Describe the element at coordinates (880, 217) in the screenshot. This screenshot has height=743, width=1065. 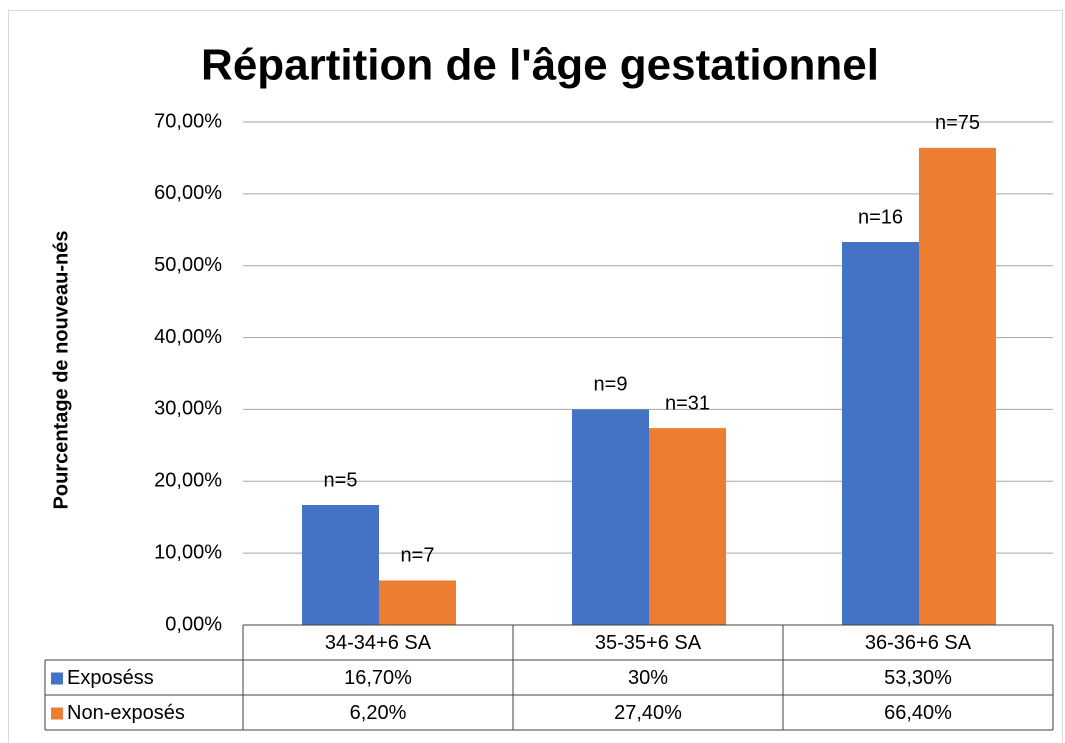
I see `bar-annotation: n=16` at that location.